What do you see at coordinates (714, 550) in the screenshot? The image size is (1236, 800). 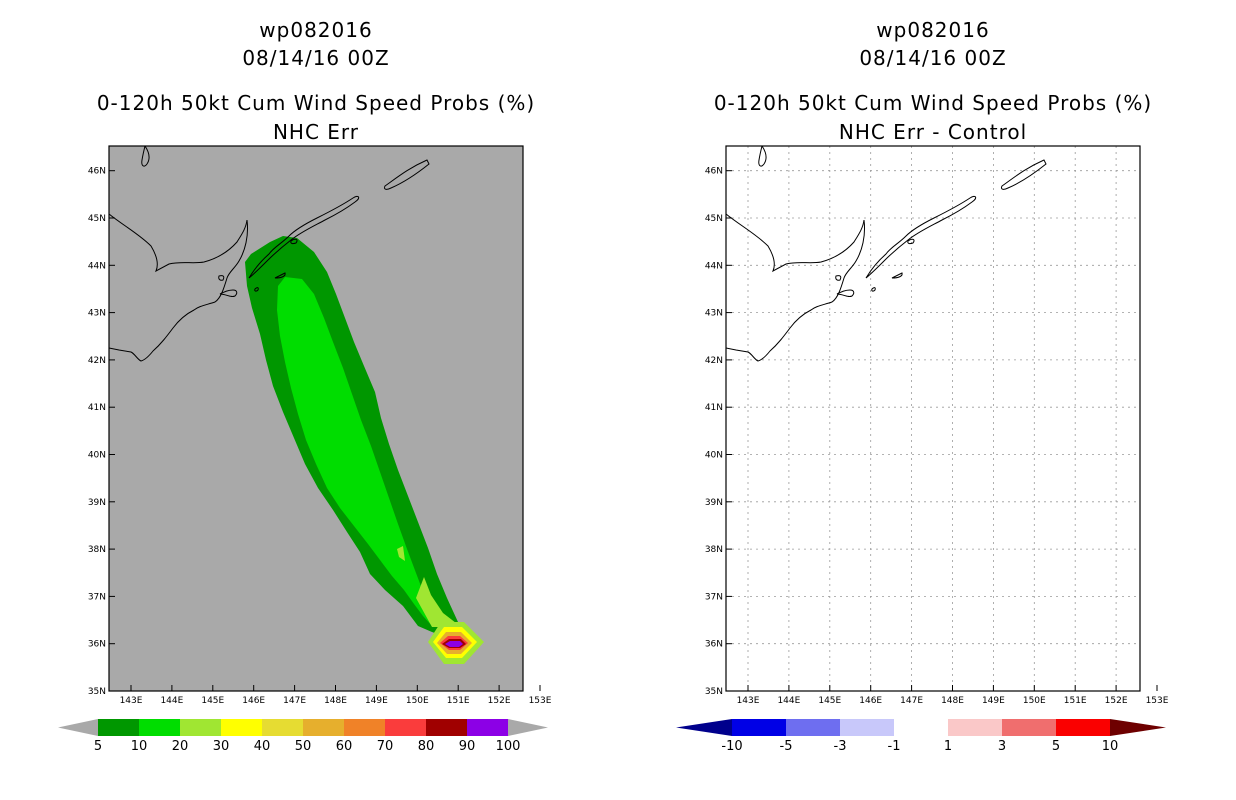 I see `lat-label: 38N` at bounding box center [714, 550].